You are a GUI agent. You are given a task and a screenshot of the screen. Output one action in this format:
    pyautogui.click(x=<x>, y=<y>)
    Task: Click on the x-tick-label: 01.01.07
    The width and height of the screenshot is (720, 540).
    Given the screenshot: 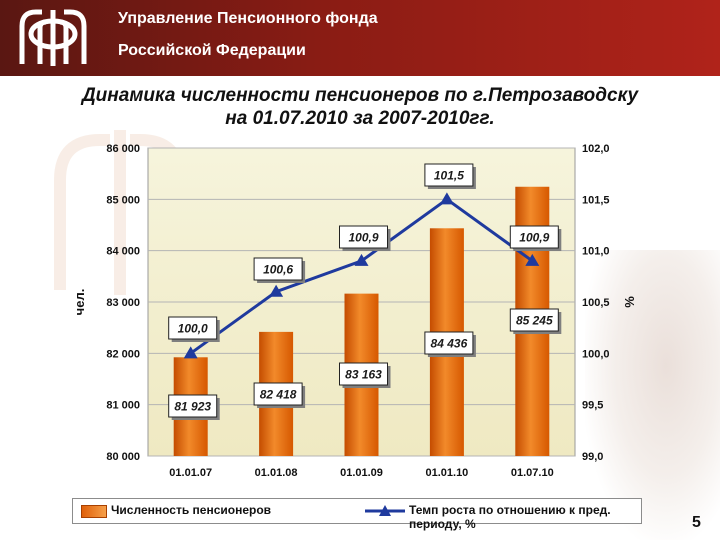 What is the action you would take?
    pyautogui.click(x=190, y=473)
    